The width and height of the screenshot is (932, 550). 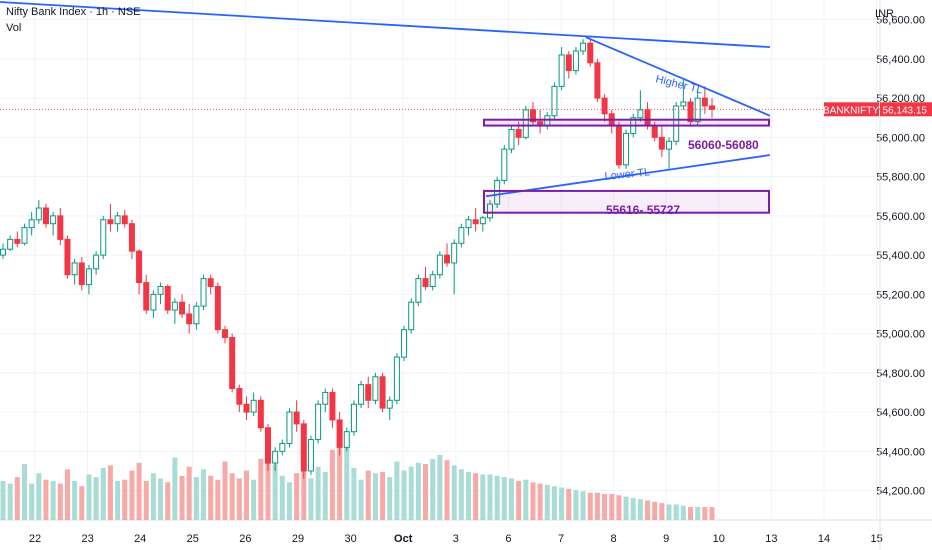 What do you see at coordinates (905, 110) in the screenshot?
I see `last-price-tag: 56,143.15` at bounding box center [905, 110].